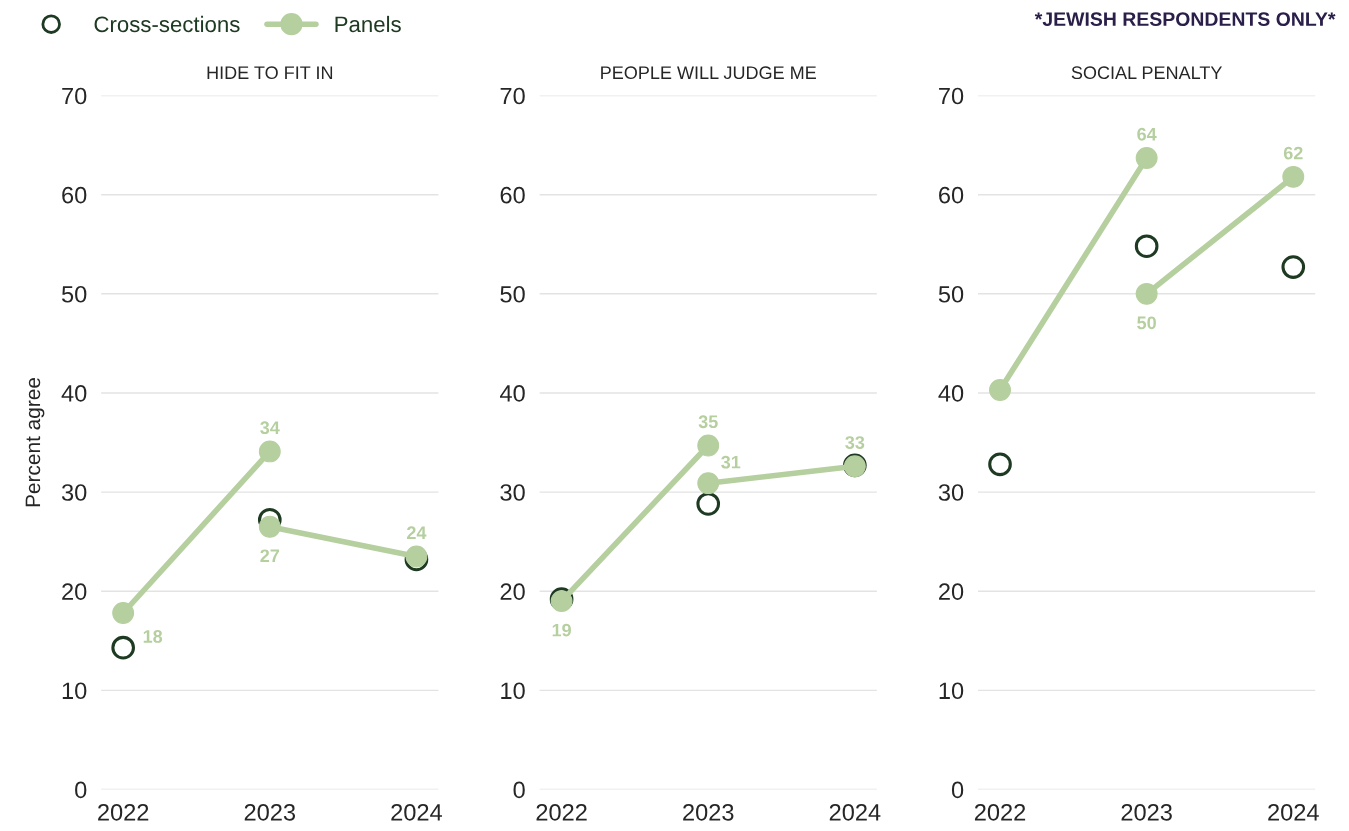 This screenshot has width=1349, height=831. What do you see at coordinates (1147, 134) in the screenshot?
I see `data-label: 64` at bounding box center [1147, 134].